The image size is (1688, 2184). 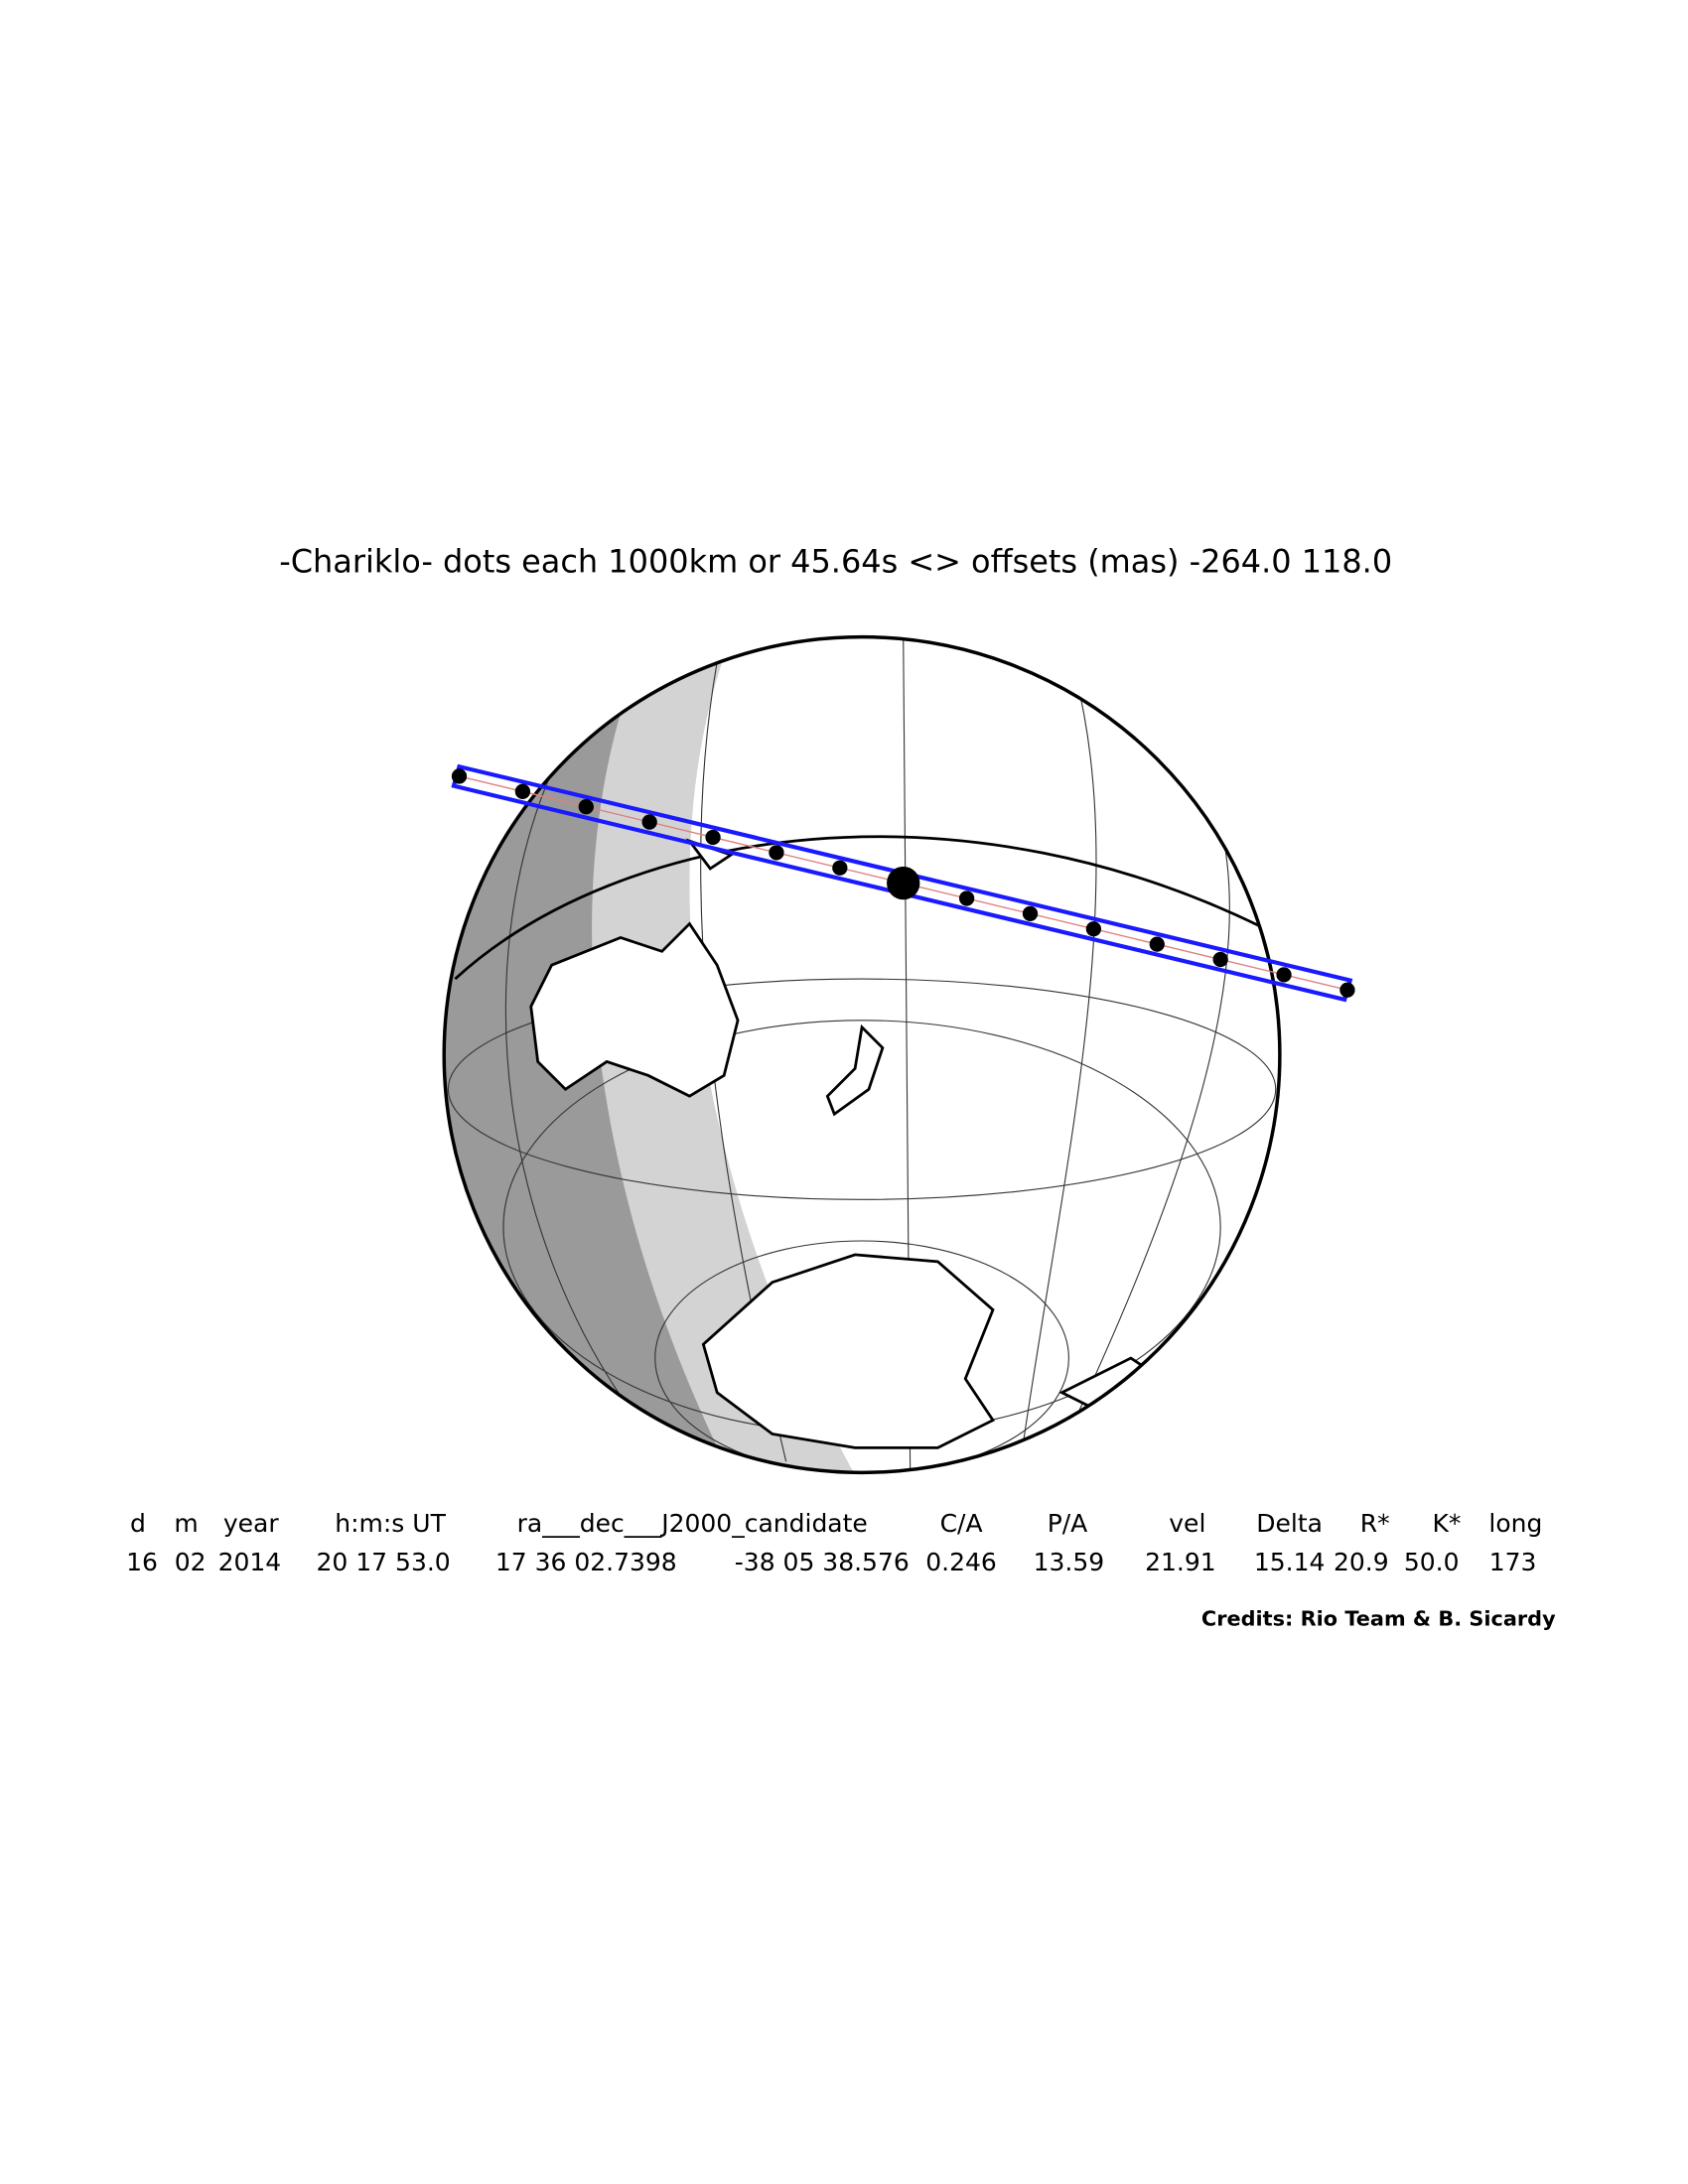 I want to click on column-header: year, so click(x=251, y=1523).